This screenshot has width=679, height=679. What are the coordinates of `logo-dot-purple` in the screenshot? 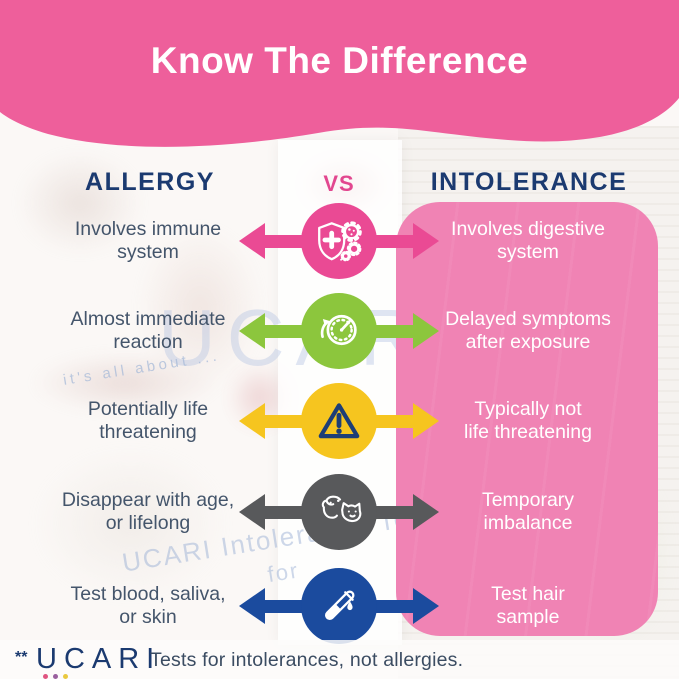 It's located at (55, 676).